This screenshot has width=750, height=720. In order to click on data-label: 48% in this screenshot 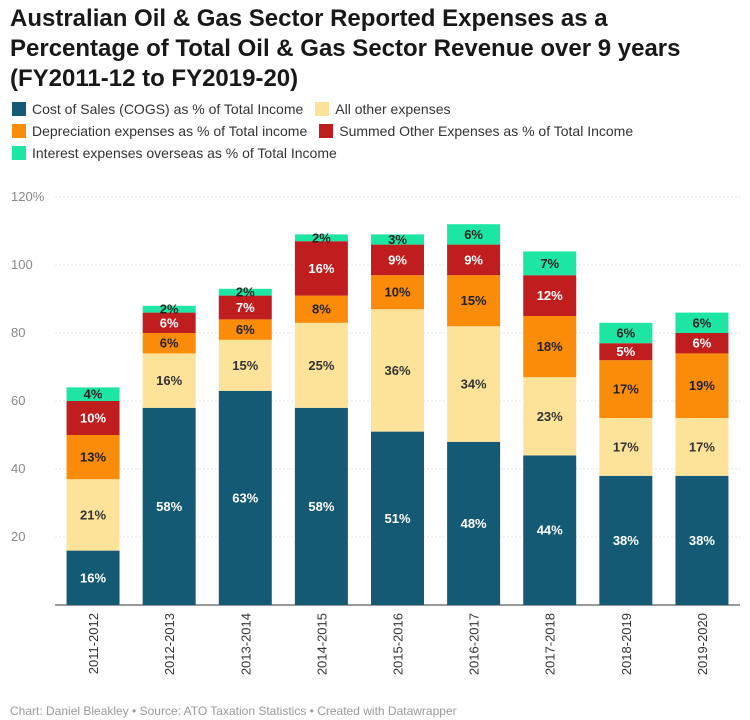, I will do `click(474, 523)`.